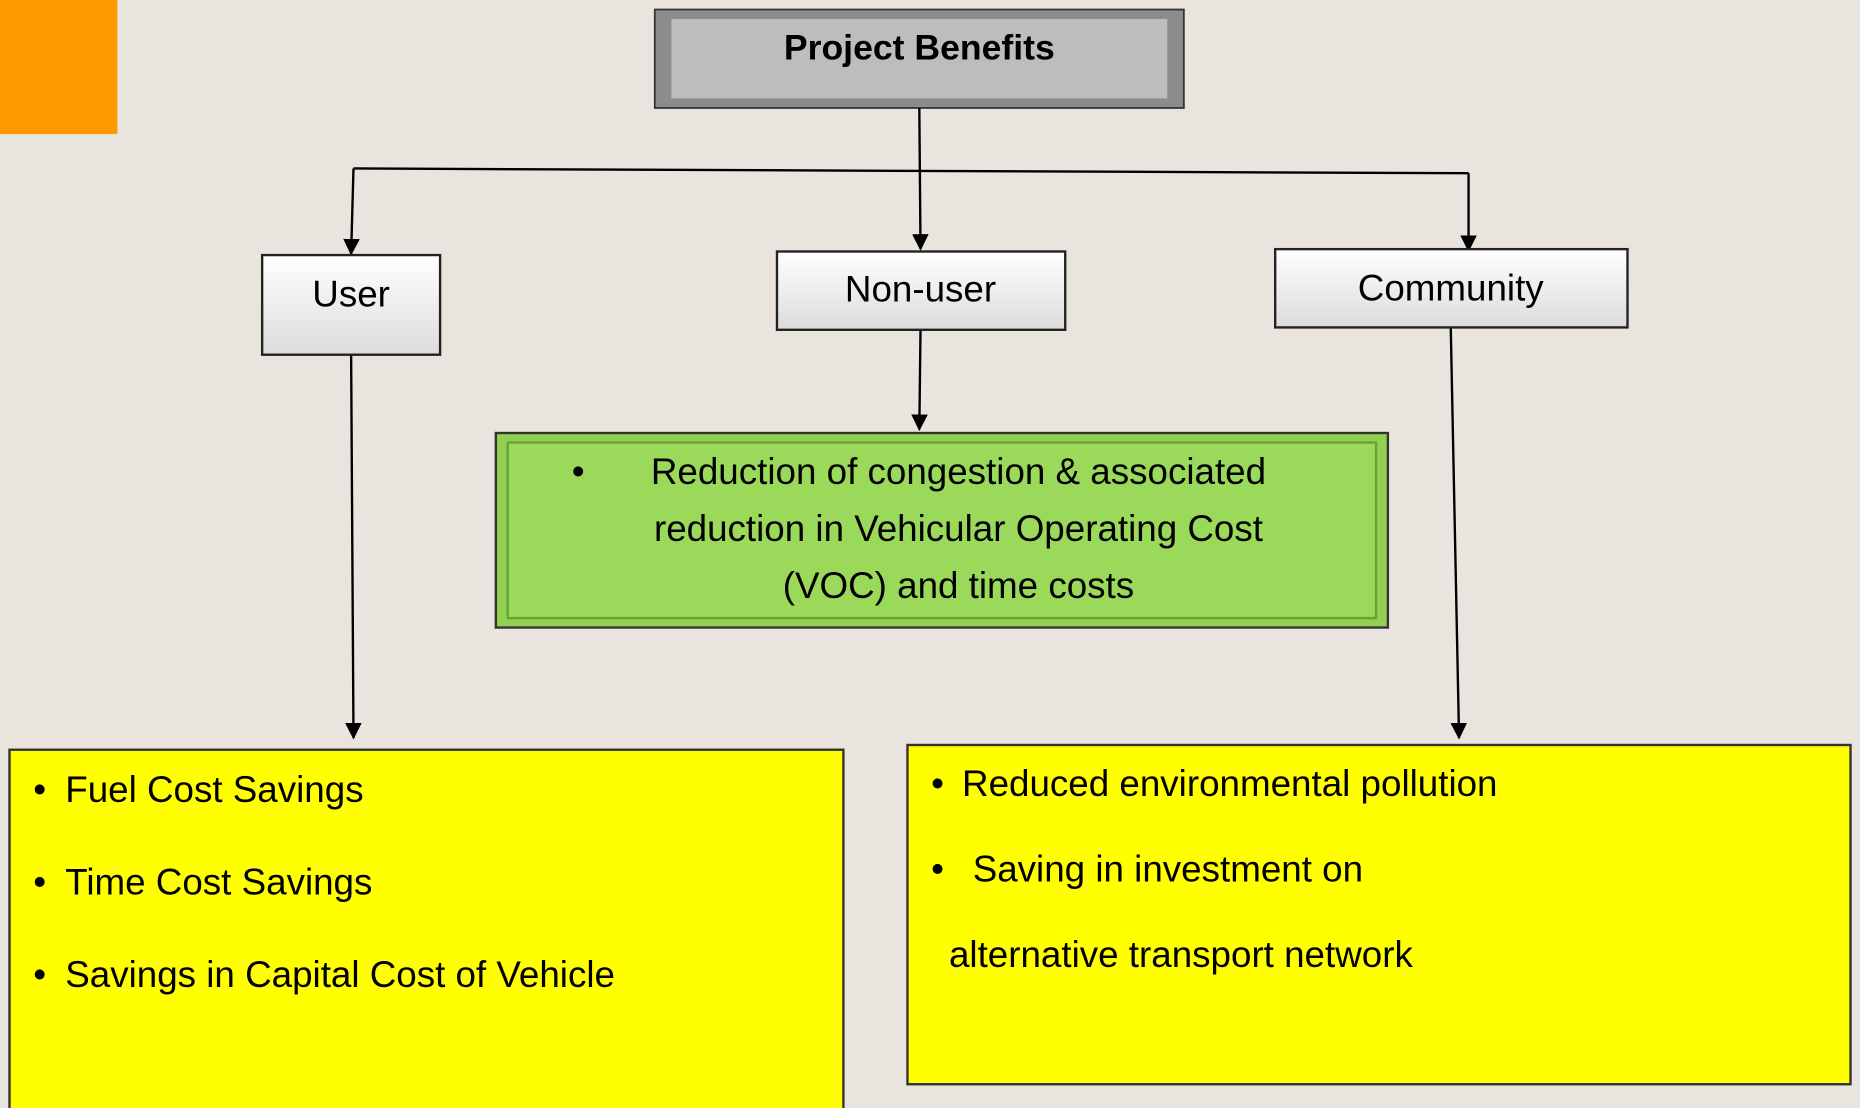  I want to click on community-node: Community, so click(1451, 288).